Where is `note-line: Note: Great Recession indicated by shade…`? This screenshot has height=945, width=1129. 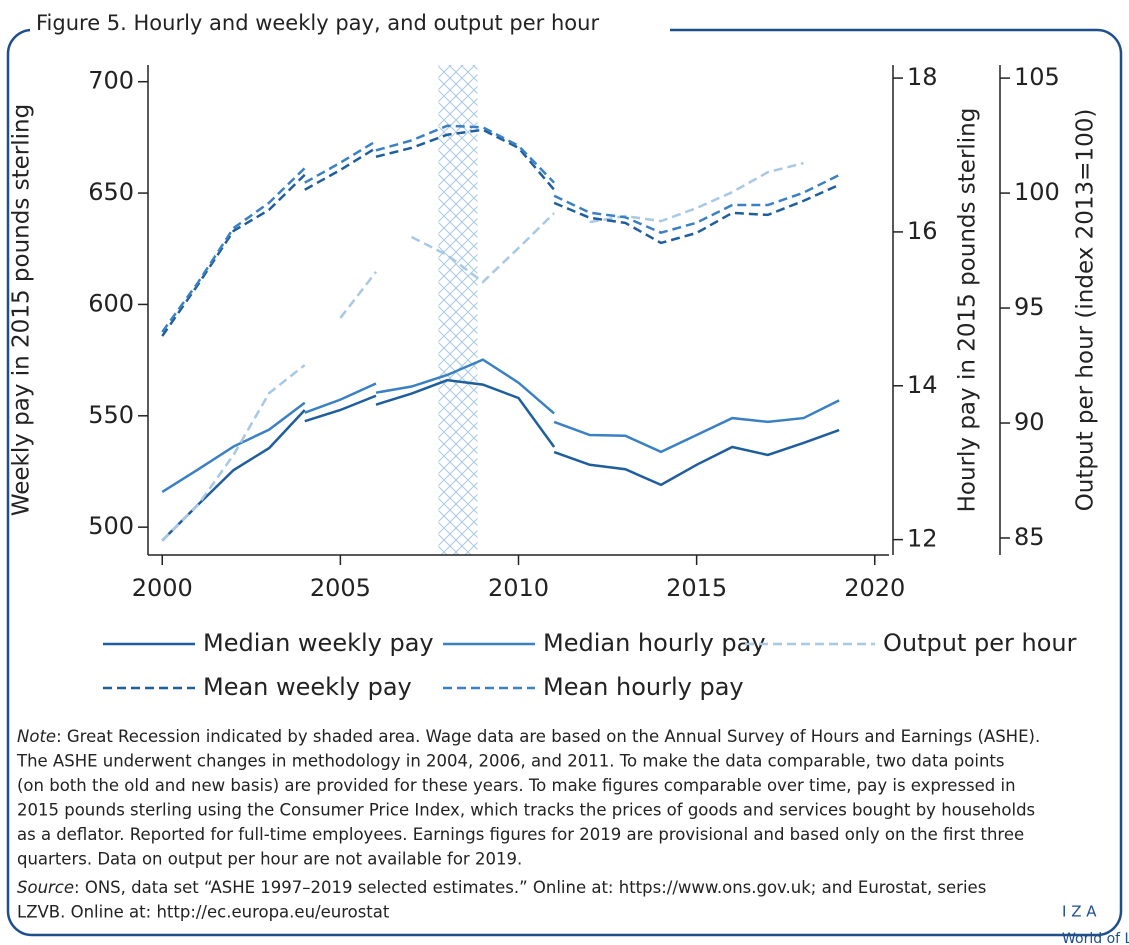
note-line: Note: Great Recession indicated by shade… is located at coordinates (528, 736).